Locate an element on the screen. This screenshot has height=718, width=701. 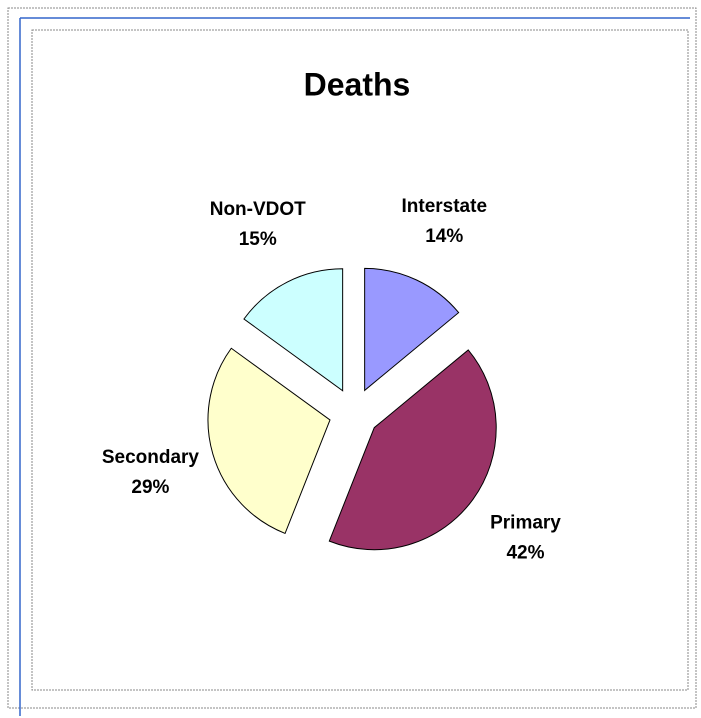
slice-name: Secondary is located at coordinates (151, 457).